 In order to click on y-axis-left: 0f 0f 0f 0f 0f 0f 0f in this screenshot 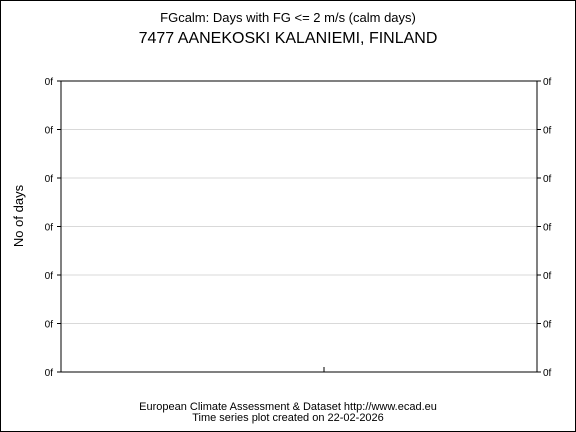, I will do `click(53, 228)`.